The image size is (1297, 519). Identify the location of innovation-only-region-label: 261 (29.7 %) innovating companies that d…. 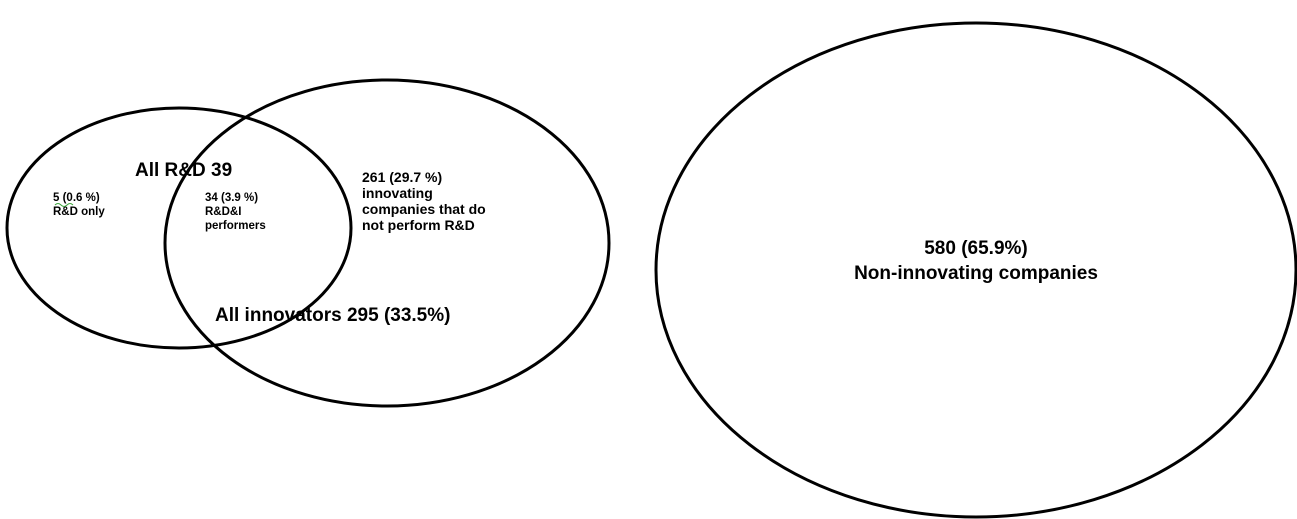
(424, 201).